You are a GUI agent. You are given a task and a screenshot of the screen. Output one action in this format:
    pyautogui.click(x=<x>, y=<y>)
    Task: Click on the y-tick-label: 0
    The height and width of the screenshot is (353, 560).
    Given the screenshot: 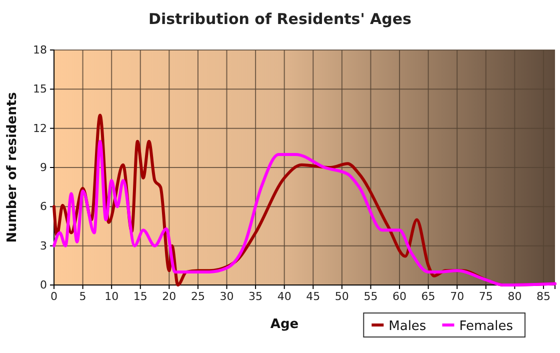 What is the action you would take?
    pyautogui.click(x=43, y=285)
    